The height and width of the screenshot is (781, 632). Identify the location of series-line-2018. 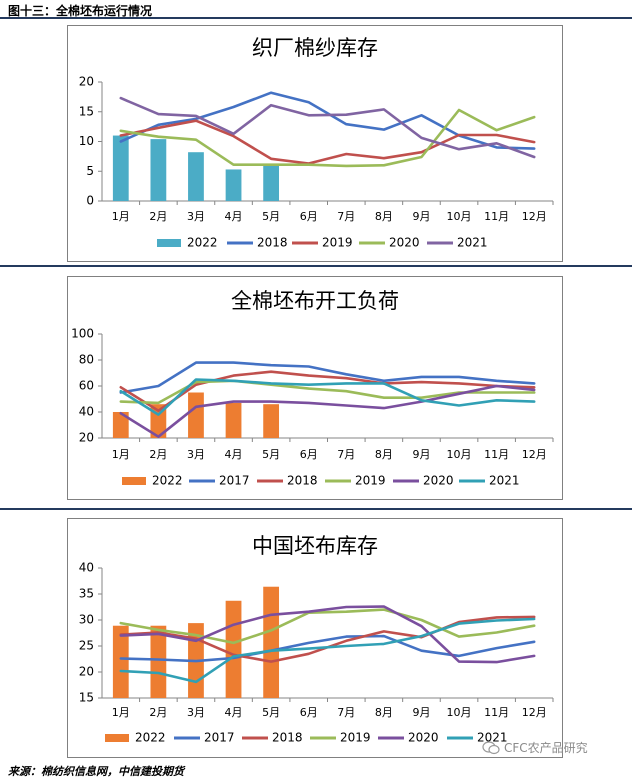
(327, 391).